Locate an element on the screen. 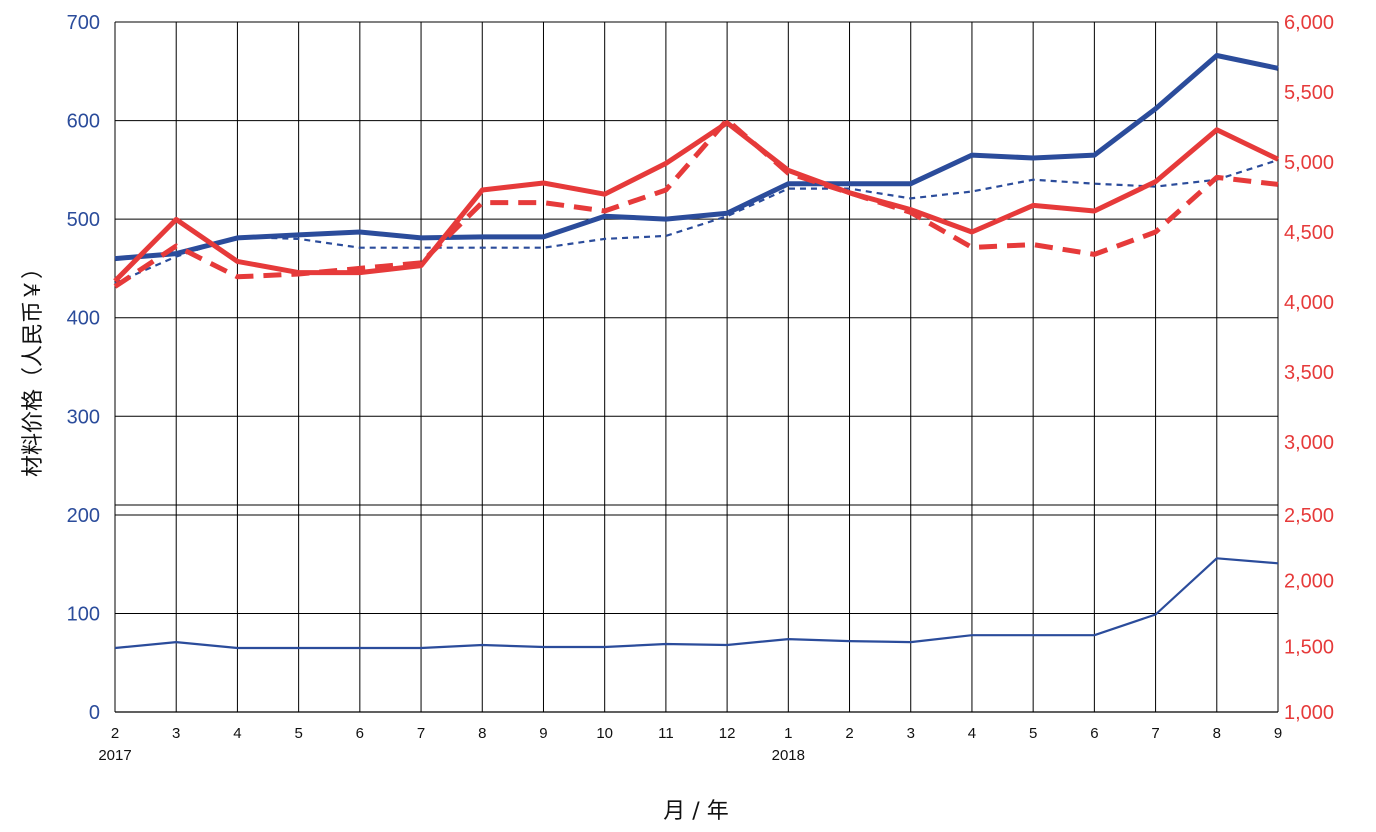 The width and height of the screenshot is (1376, 832). right-tick-label: 3,500 is located at coordinates (1309, 373).